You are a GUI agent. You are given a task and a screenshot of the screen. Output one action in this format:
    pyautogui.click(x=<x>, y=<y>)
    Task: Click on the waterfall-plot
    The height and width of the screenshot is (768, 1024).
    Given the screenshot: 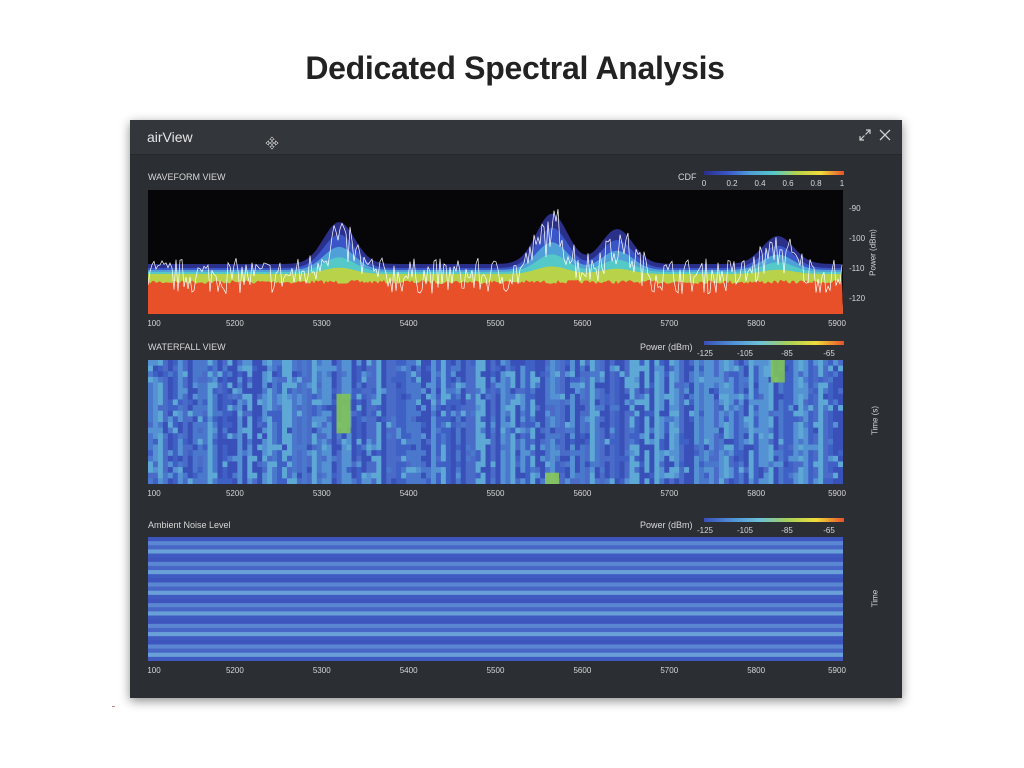 What is the action you would take?
    pyautogui.click(x=495, y=422)
    